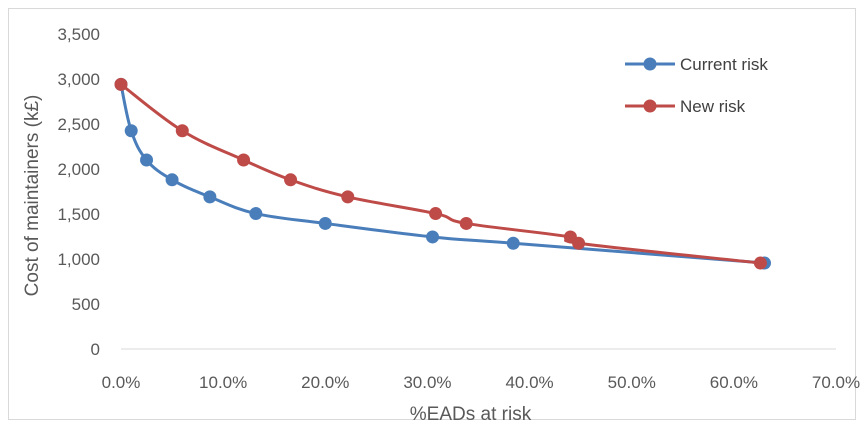  I want to click on x-tick-label: 30.0%, so click(427, 382).